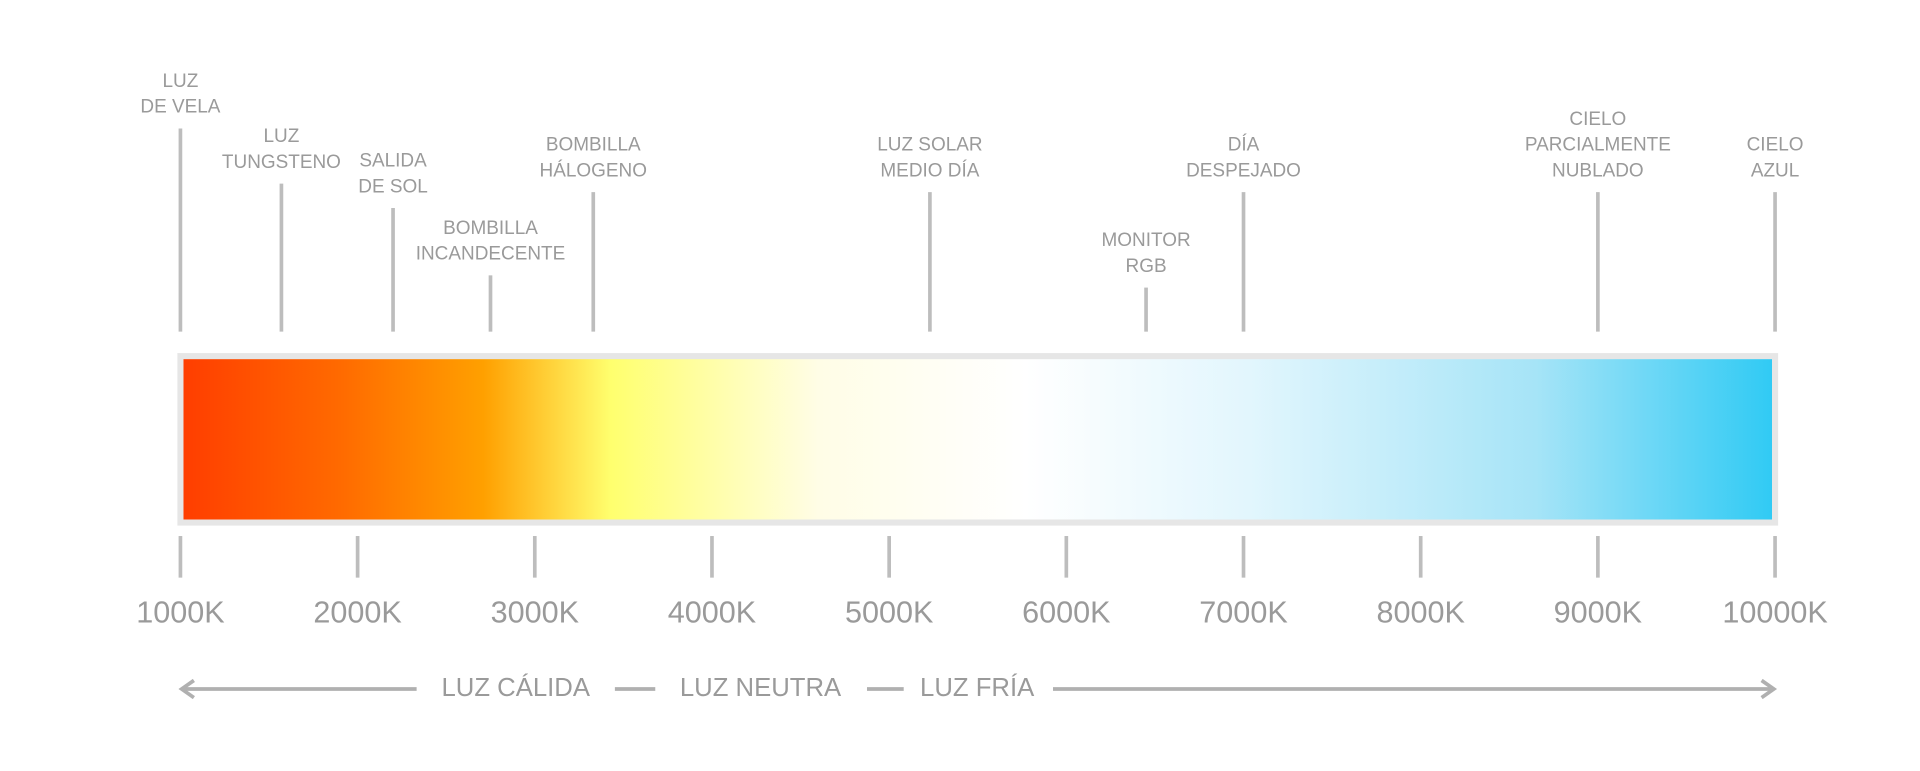  I want to click on marker-label: DESPEJADO, so click(1243, 170).